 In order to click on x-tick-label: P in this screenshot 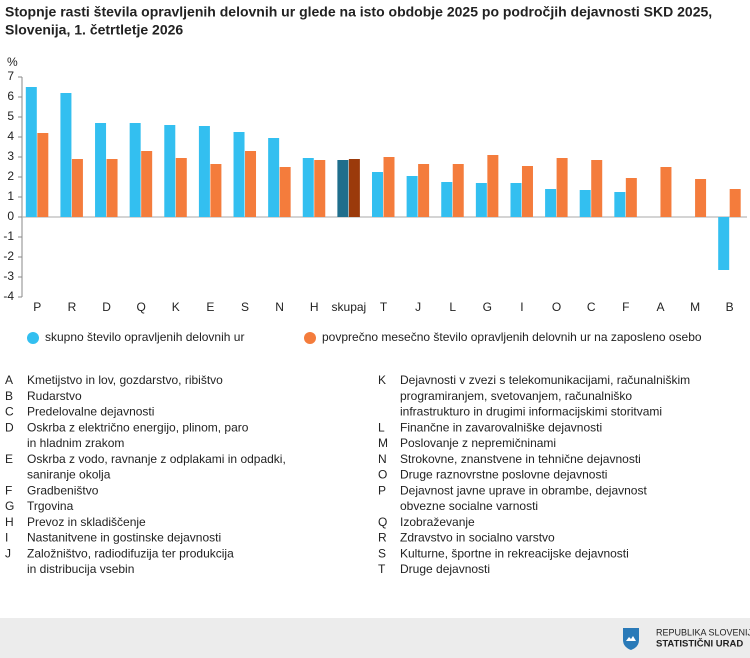, I will do `click(37, 307)`.